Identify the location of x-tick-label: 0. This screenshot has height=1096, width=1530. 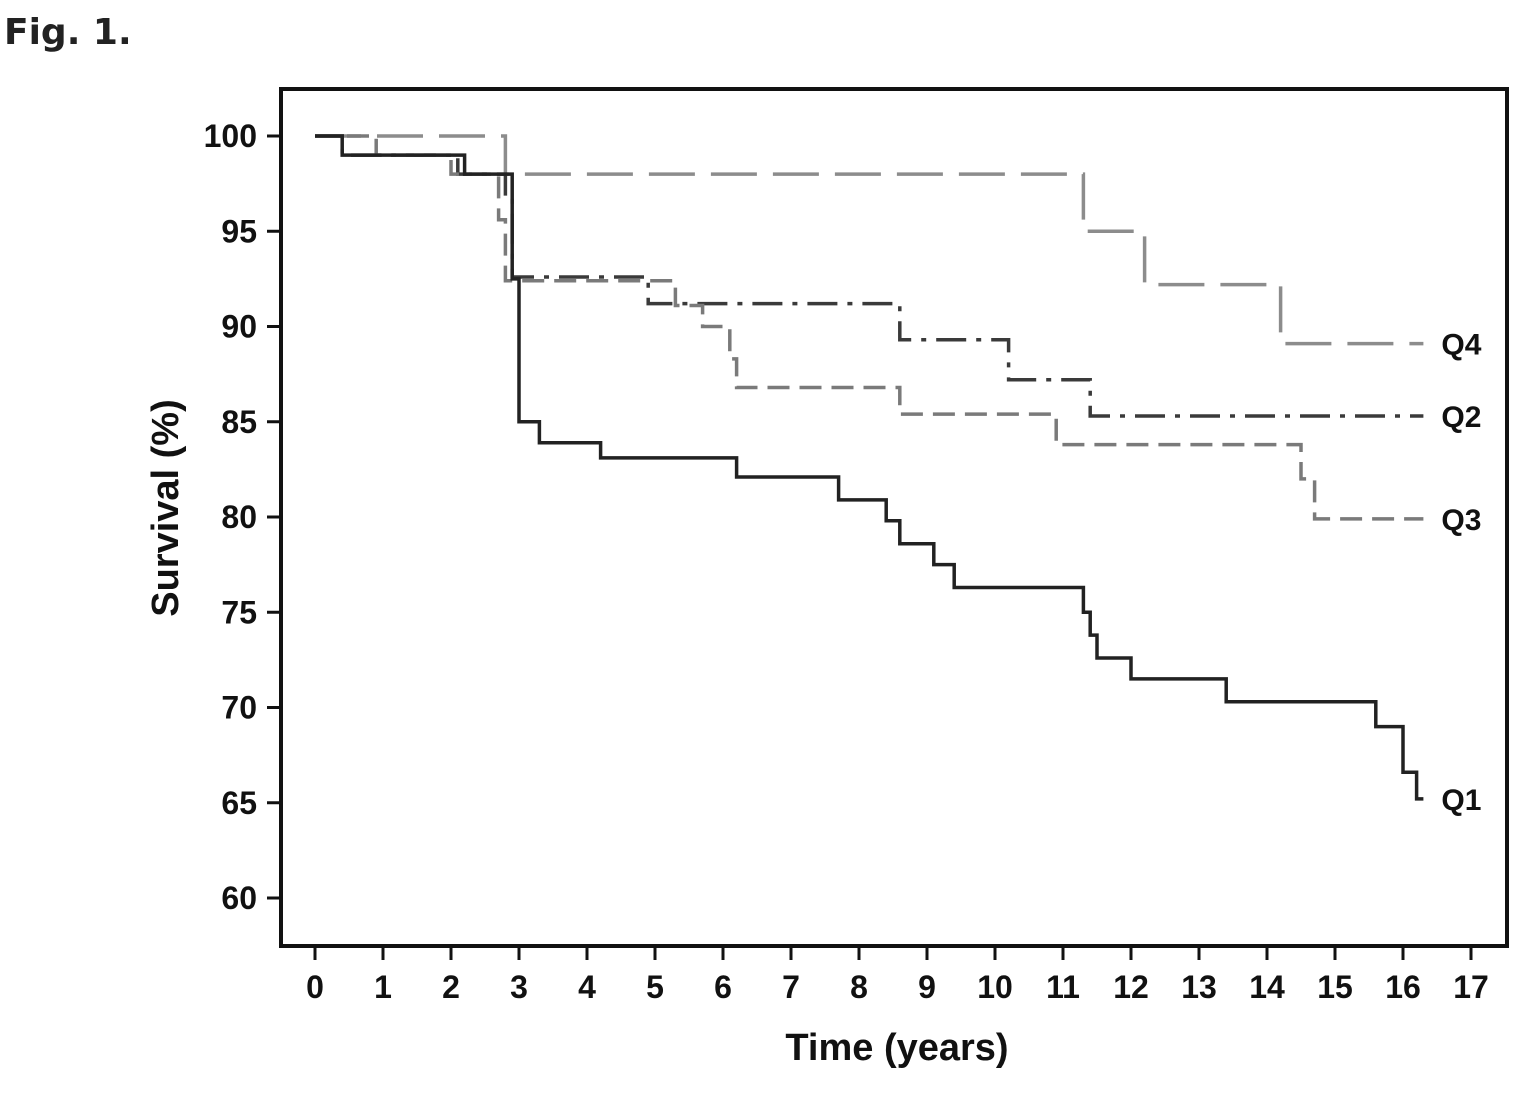
(315, 987).